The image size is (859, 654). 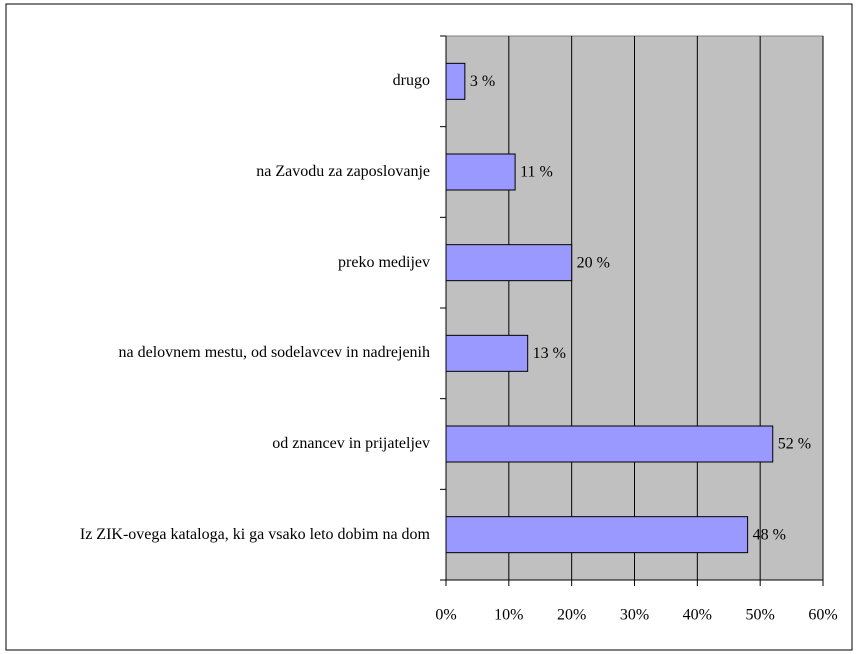 I want to click on category-label-box: na Zavodu za zaposlovanje, so click(x=220, y=172).